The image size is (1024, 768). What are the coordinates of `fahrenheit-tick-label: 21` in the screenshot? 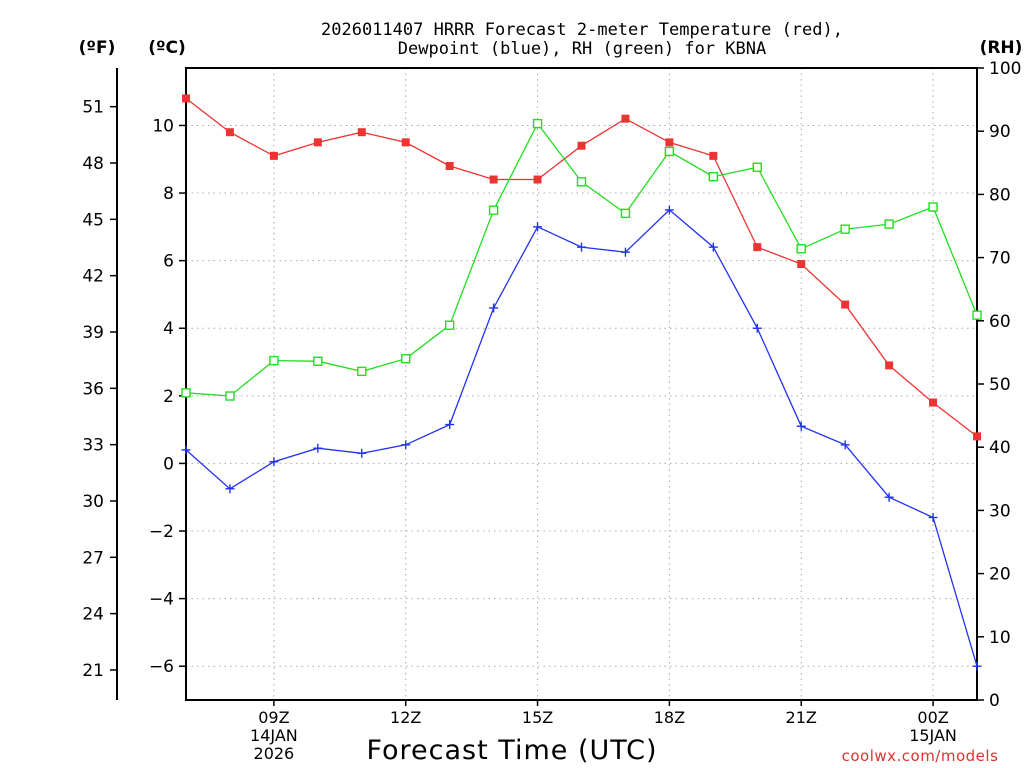 It's located at (93, 671).